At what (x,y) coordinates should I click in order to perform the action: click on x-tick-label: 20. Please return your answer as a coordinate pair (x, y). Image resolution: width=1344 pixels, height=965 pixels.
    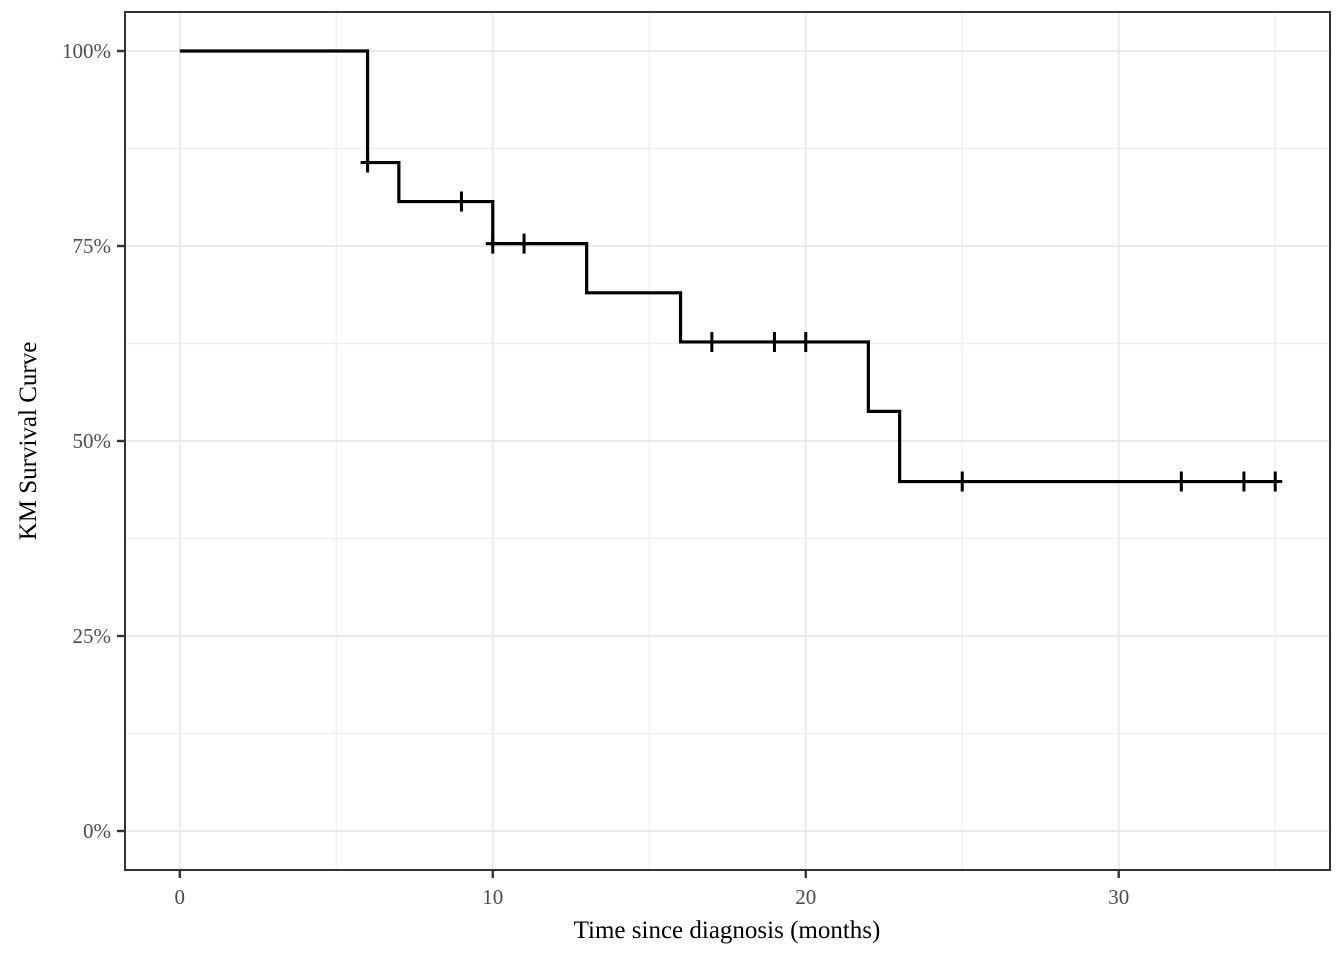
    Looking at the image, I should click on (805, 897).